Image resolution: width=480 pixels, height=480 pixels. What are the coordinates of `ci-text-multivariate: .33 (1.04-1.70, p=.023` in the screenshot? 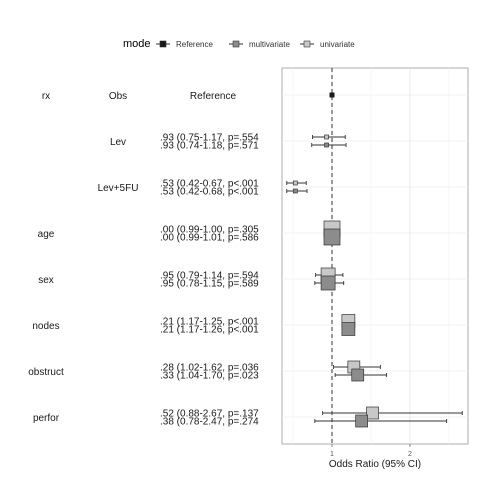 It's located at (209, 376).